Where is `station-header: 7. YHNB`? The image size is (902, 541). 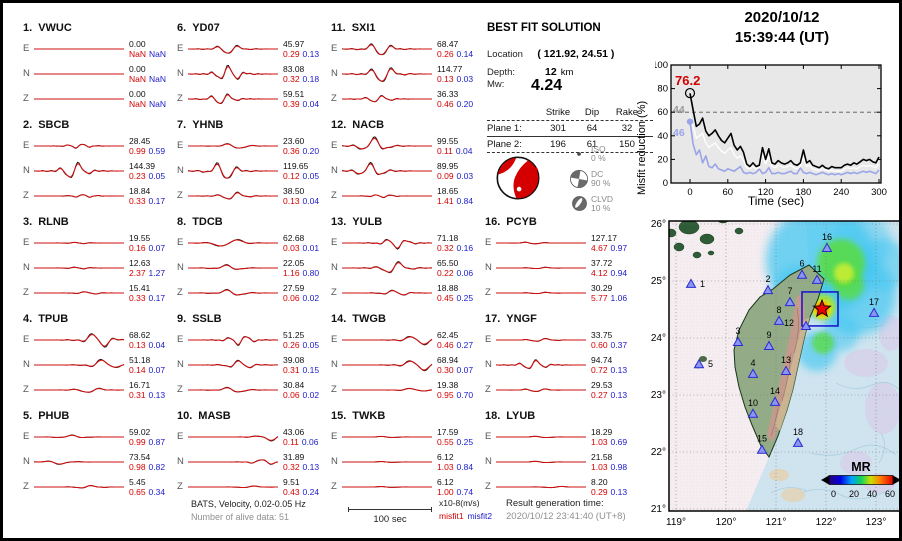
station-header: 7. YHNB is located at coordinates (253, 126).